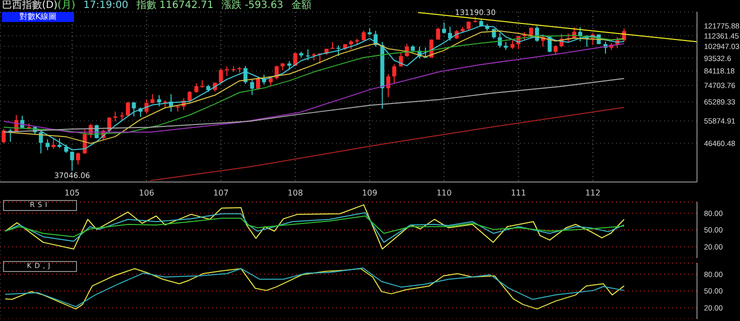  I want to click on text: 17:19:00, so click(105, 5).